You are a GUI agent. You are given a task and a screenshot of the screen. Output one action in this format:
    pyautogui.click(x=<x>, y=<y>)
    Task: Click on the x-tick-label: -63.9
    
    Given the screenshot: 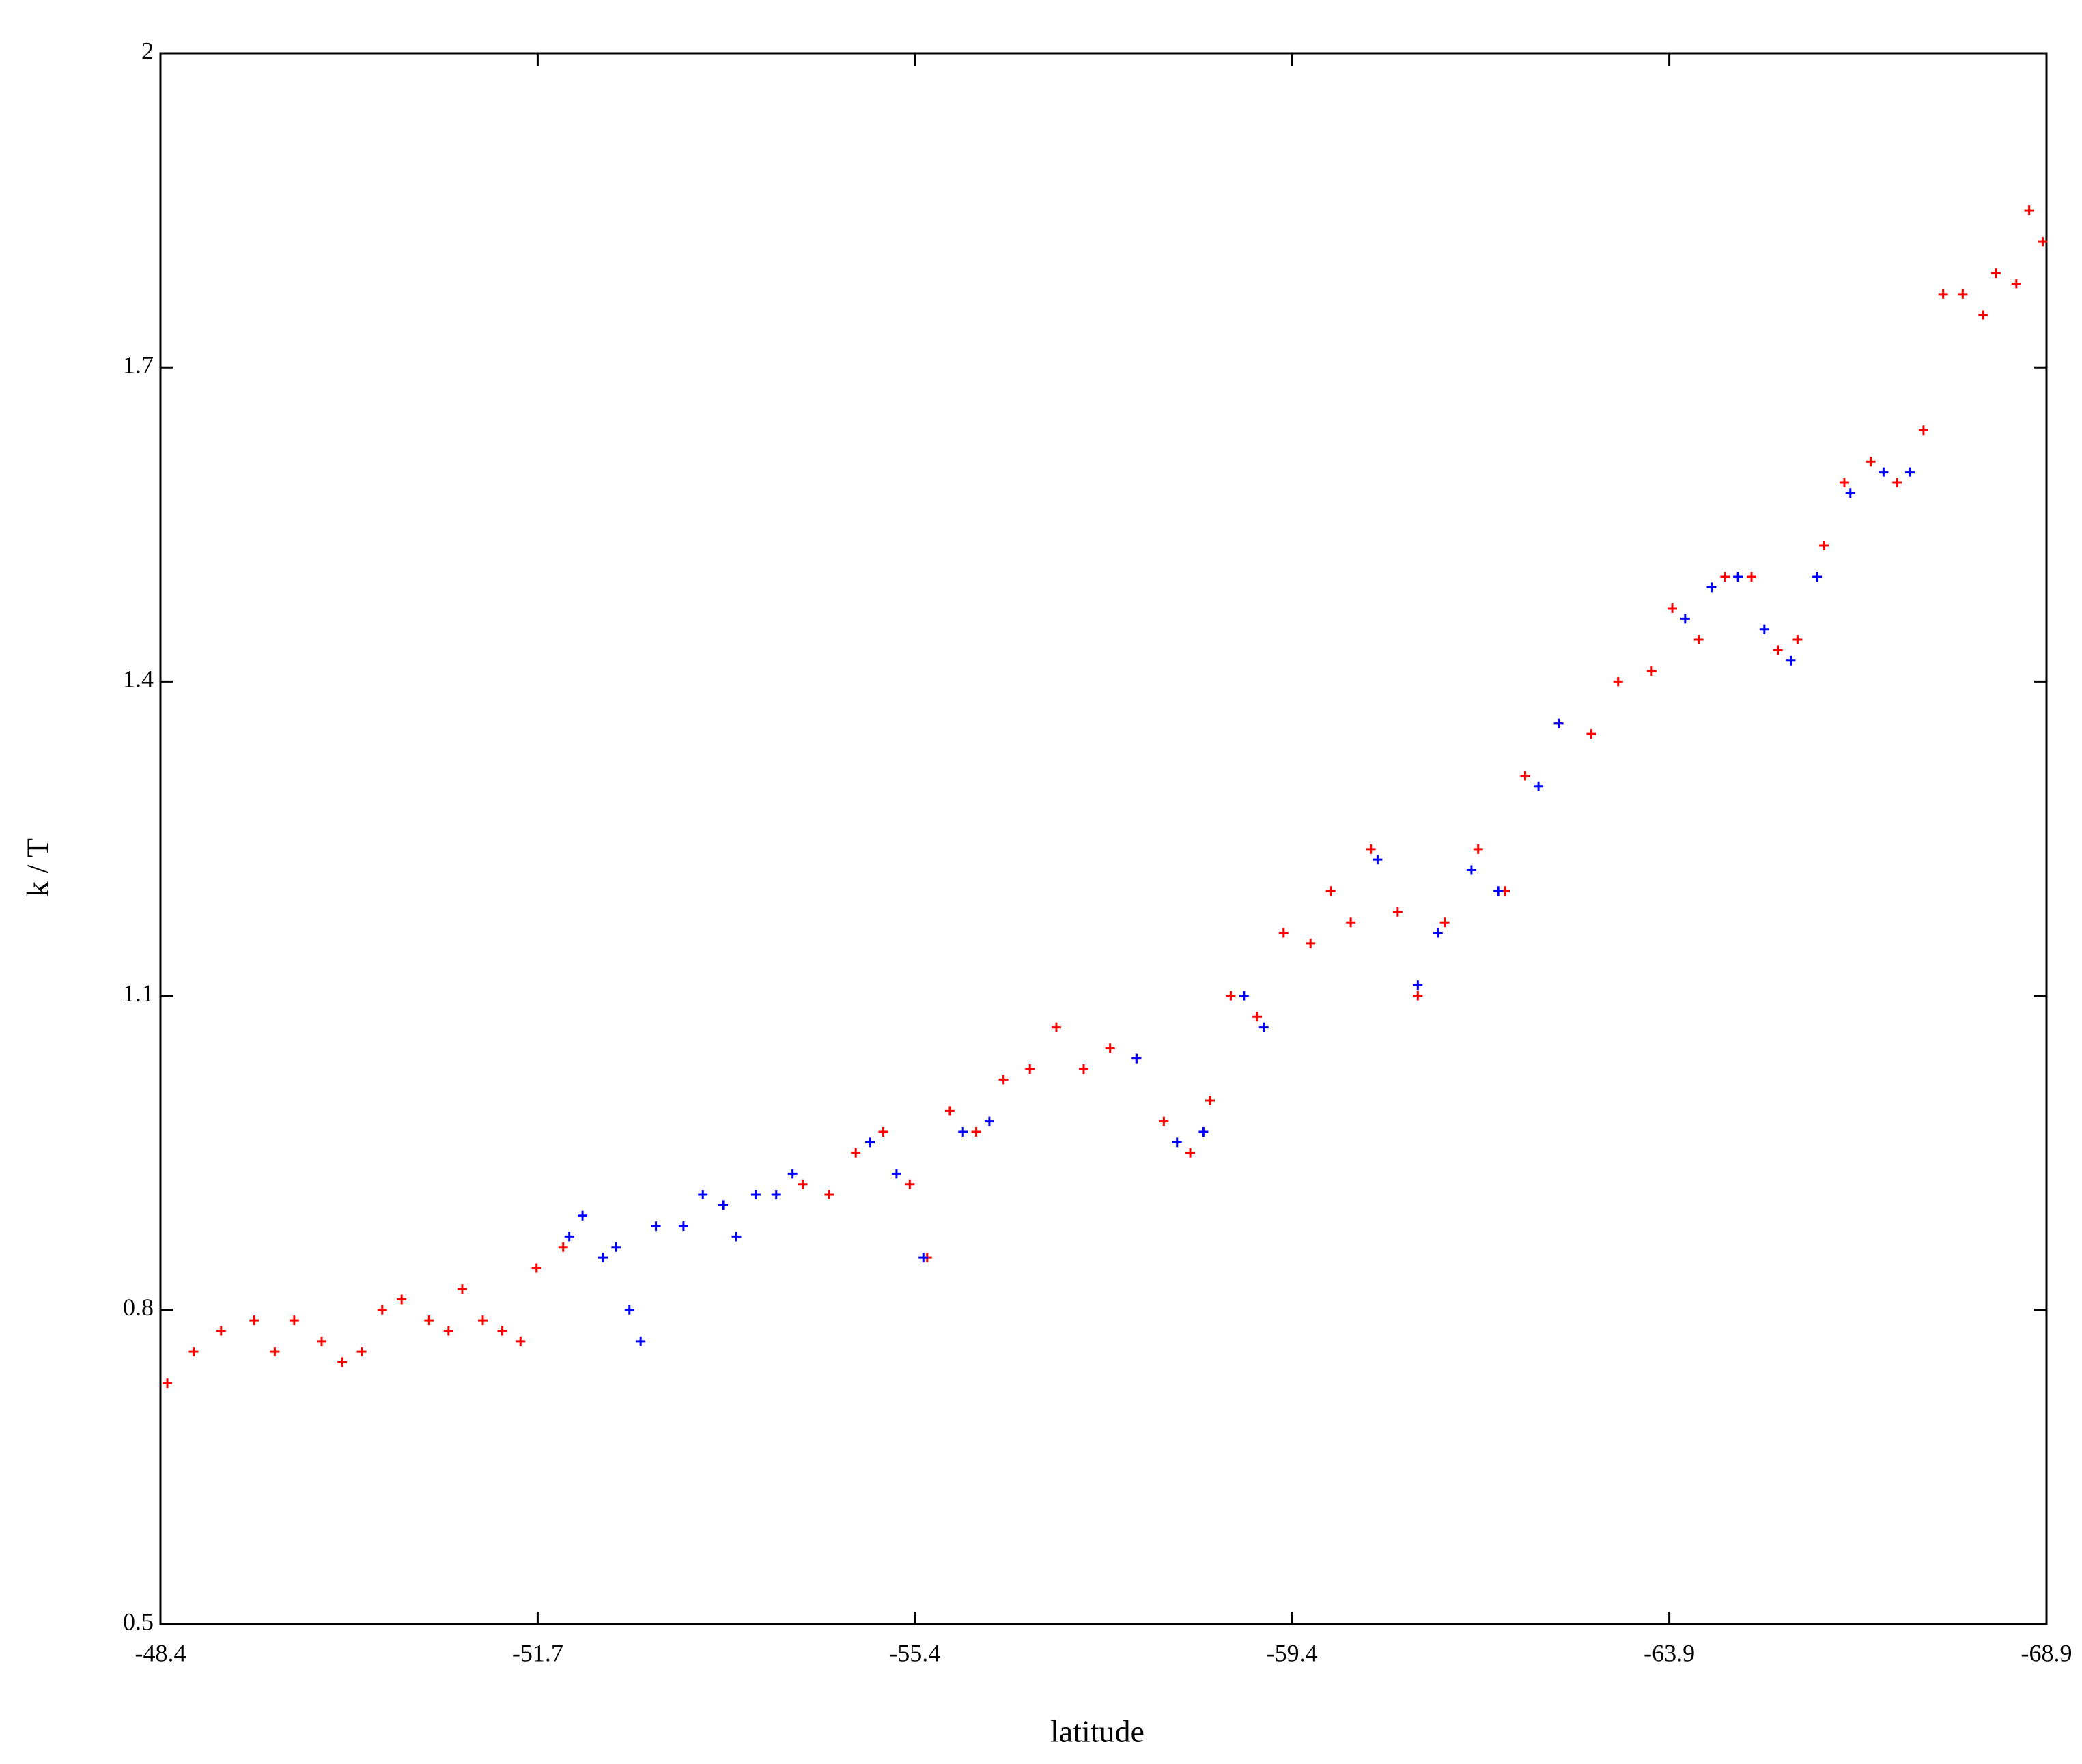 What is the action you would take?
    pyautogui.click(x=1669, y=1652)
    